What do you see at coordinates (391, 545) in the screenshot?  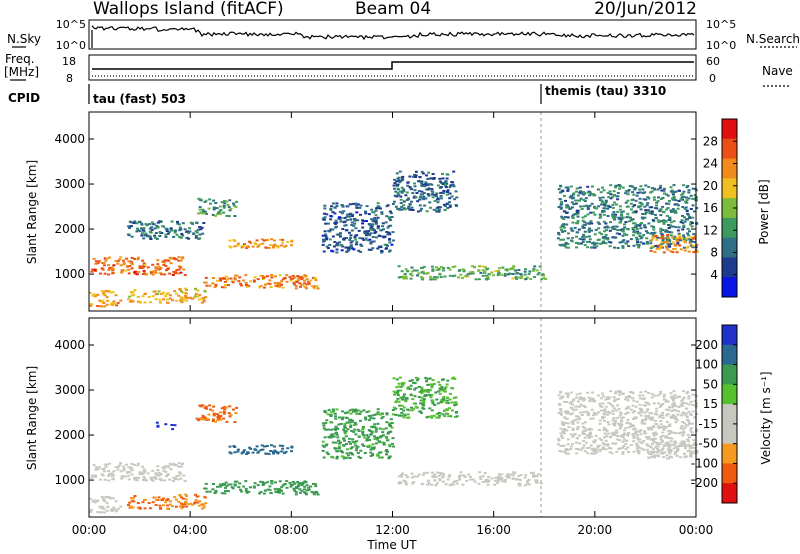 I see `time-axis-label: Time UT` at bounding box center [391, 545].